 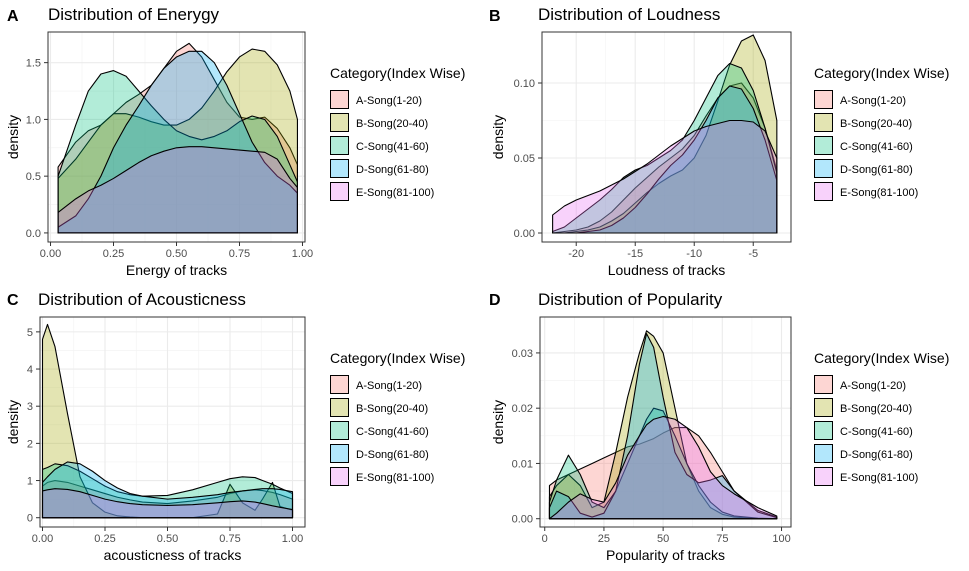 I want to click on chart-title: Distribution of Loudness, so click(x=629, y=14).